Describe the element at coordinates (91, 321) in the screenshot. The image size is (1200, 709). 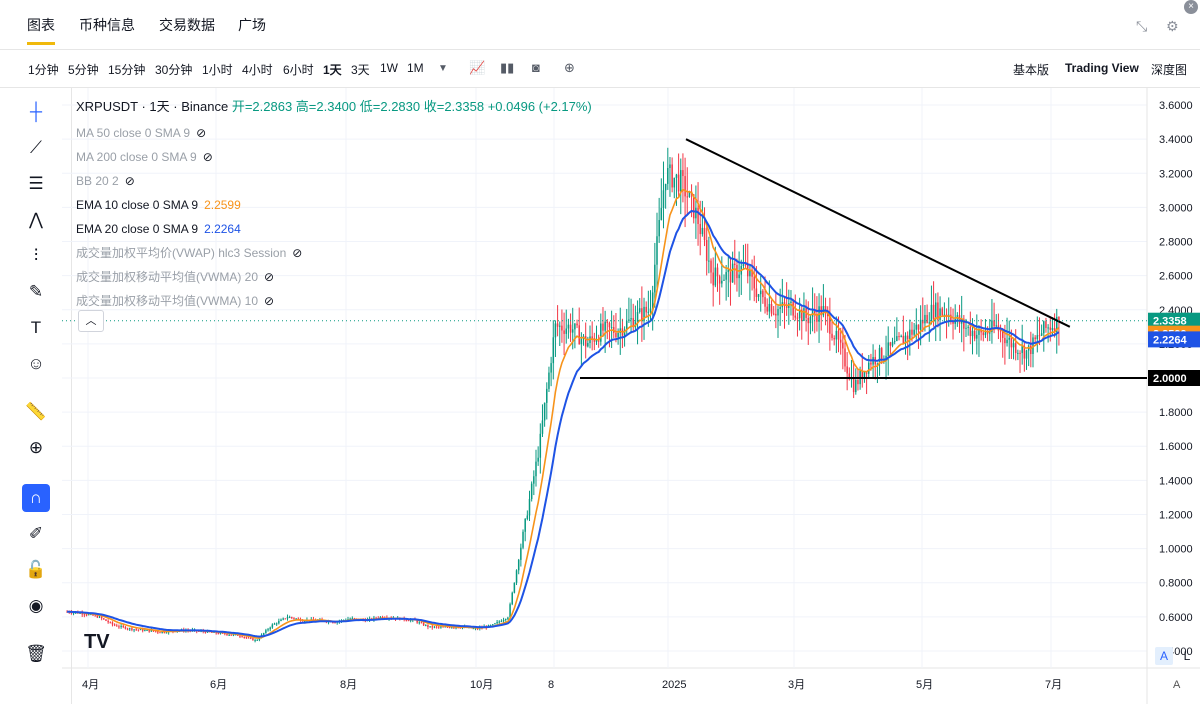
I see `collapse-legend-button: ︿` at that location.